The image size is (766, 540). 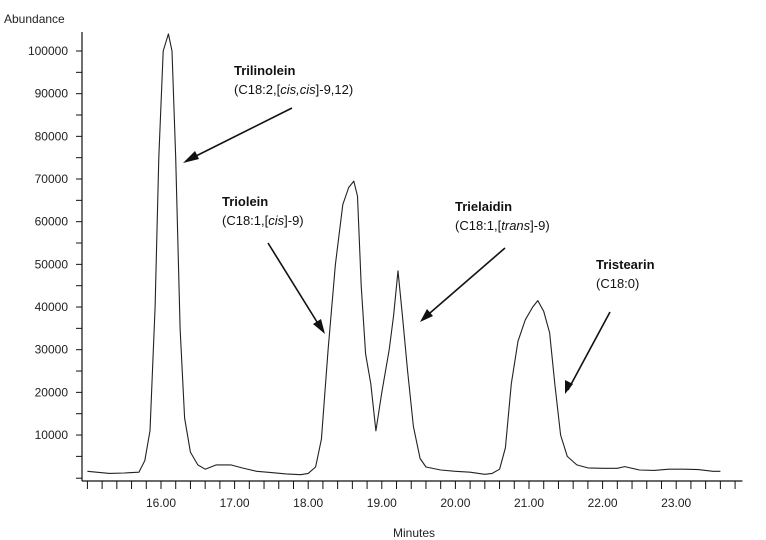 I want to click on x-tick-label: 16.00, so click(x=161, y=503).